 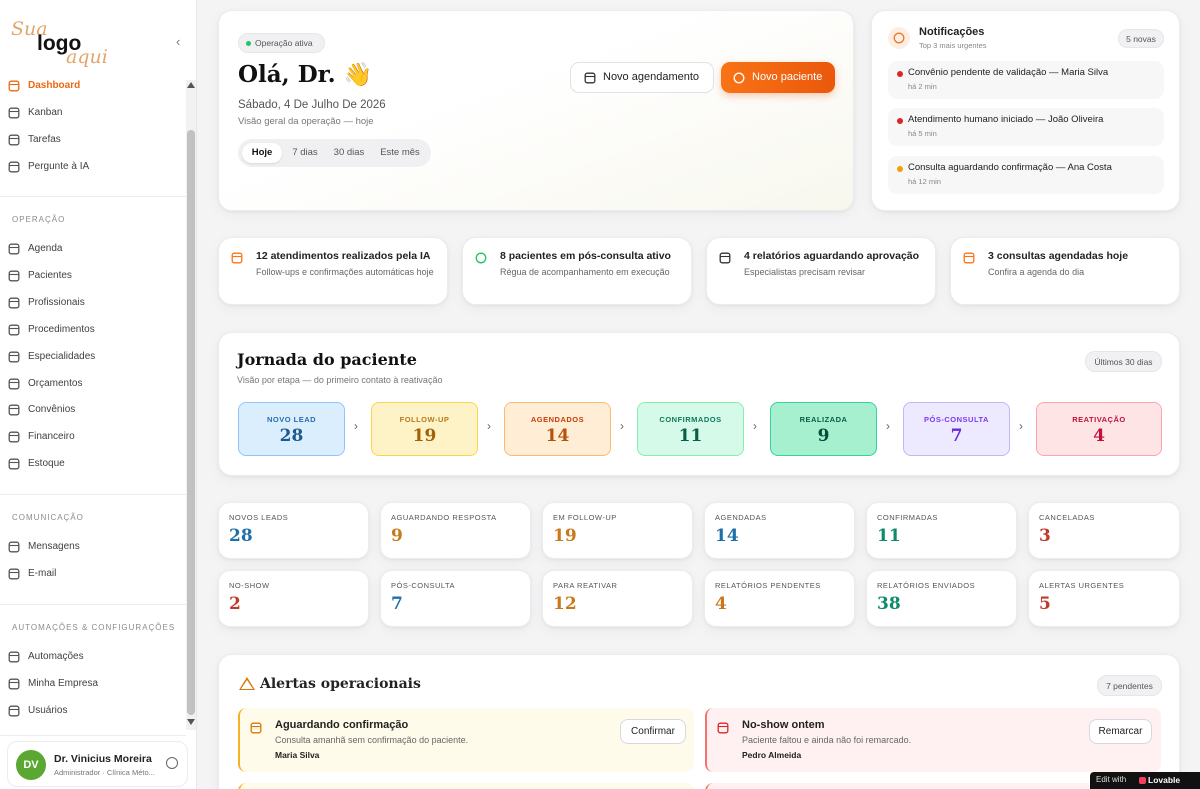 I want to click on nav-item: E-mail, so click(x=42, y=573).